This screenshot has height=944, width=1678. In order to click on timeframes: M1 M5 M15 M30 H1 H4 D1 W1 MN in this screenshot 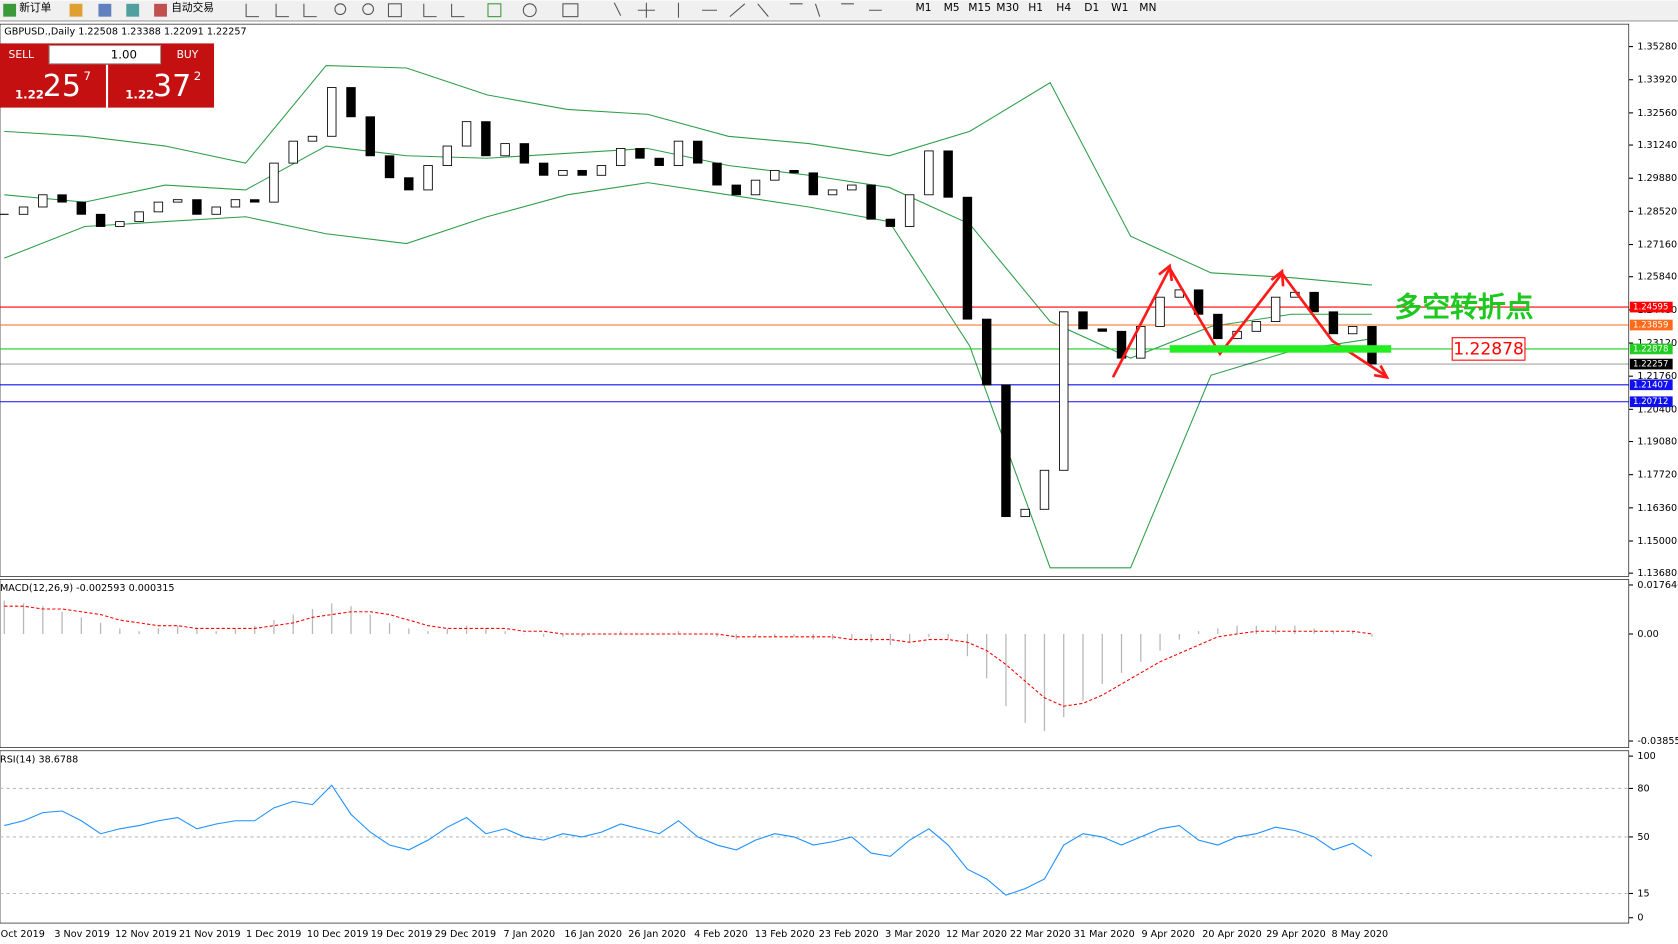, I will do `click(1036, 7)`.